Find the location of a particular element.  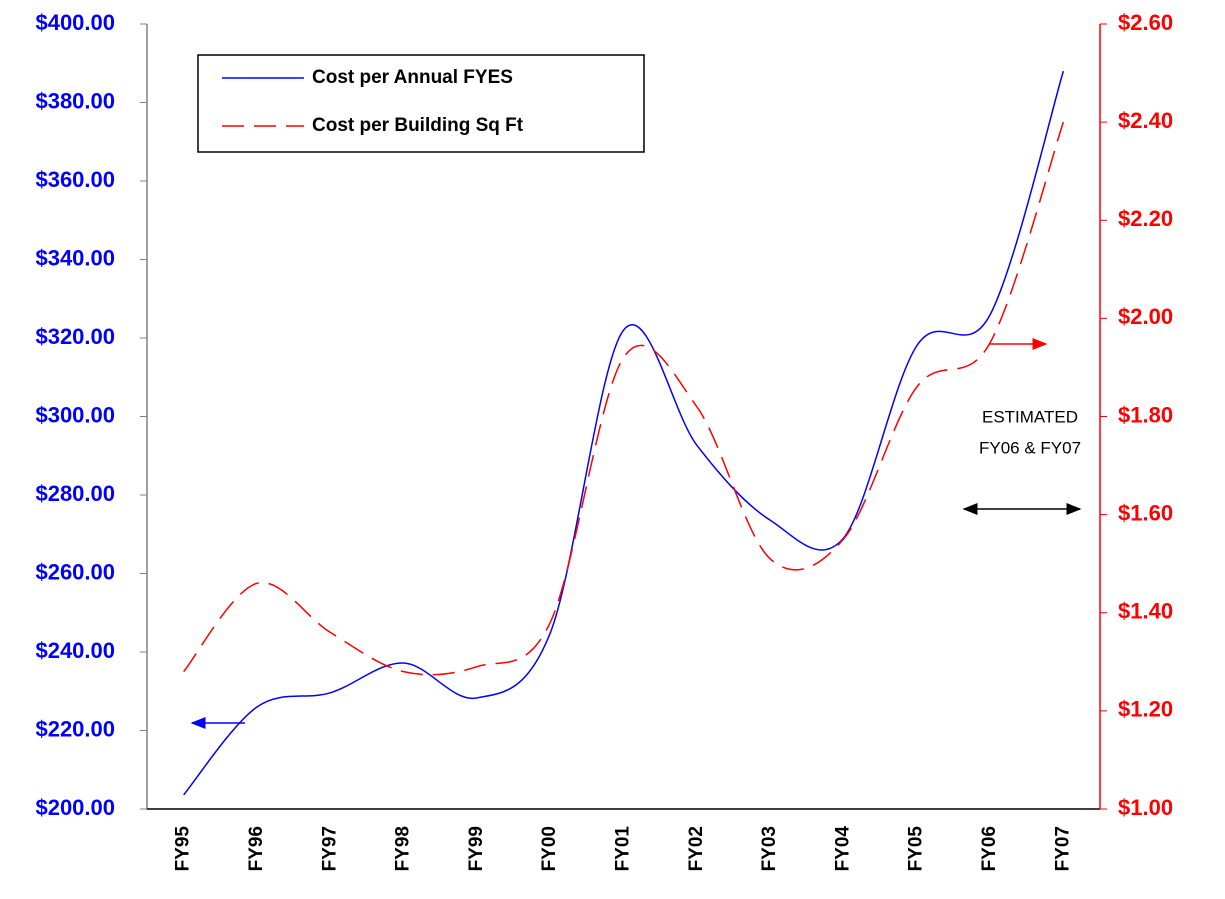

x-tick-label: FY96 is located at coordinates (256, 848).